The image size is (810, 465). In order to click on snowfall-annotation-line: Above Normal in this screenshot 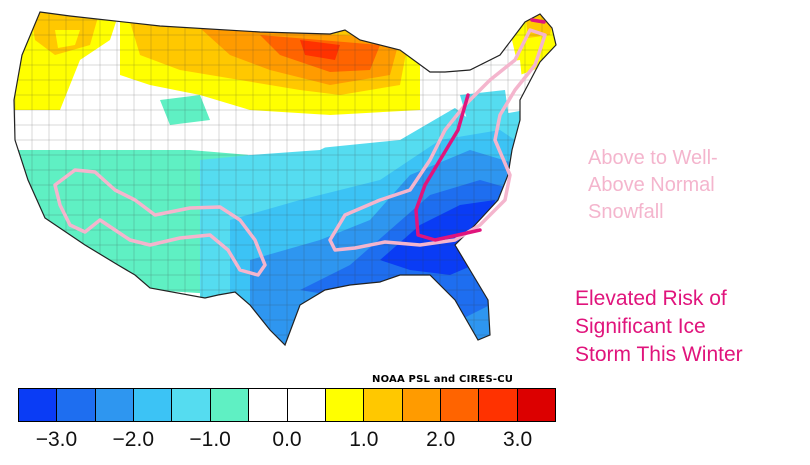, I will do `click(651, 185)`.